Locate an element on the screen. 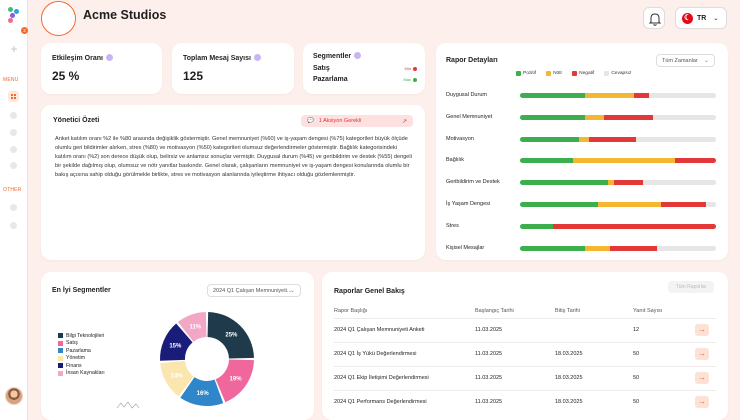 This screenshot has width=740, height=420. participation-value: 25 % is located at coordinates (66, 76).